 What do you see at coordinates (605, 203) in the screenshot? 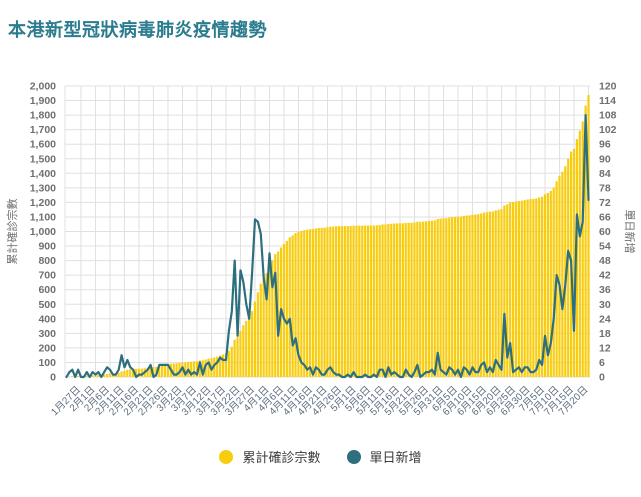
I see `svg-text: 72` at bounding box center [605, 203].